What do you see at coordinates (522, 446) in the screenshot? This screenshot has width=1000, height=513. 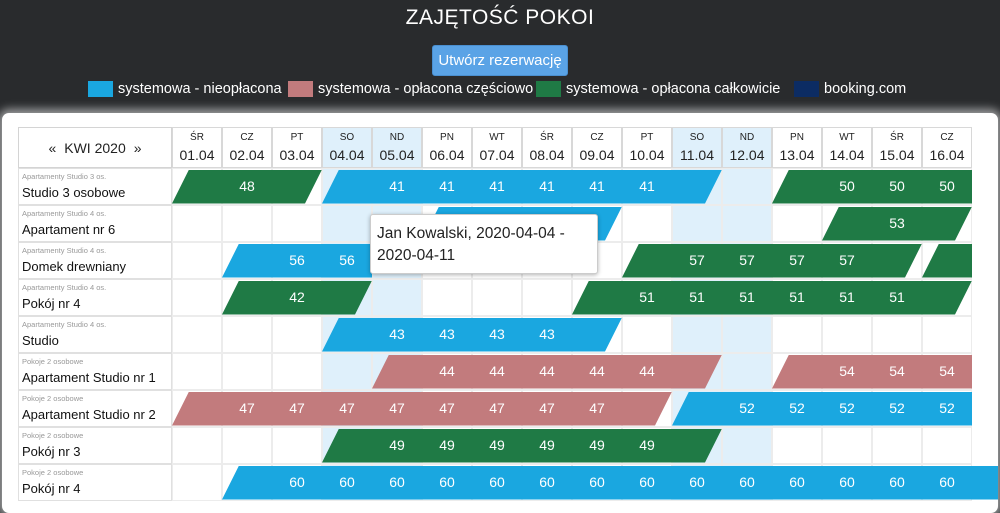 I see `reservation-bar: 49 49 49 49 49 49` at bounding box center [522, 446].